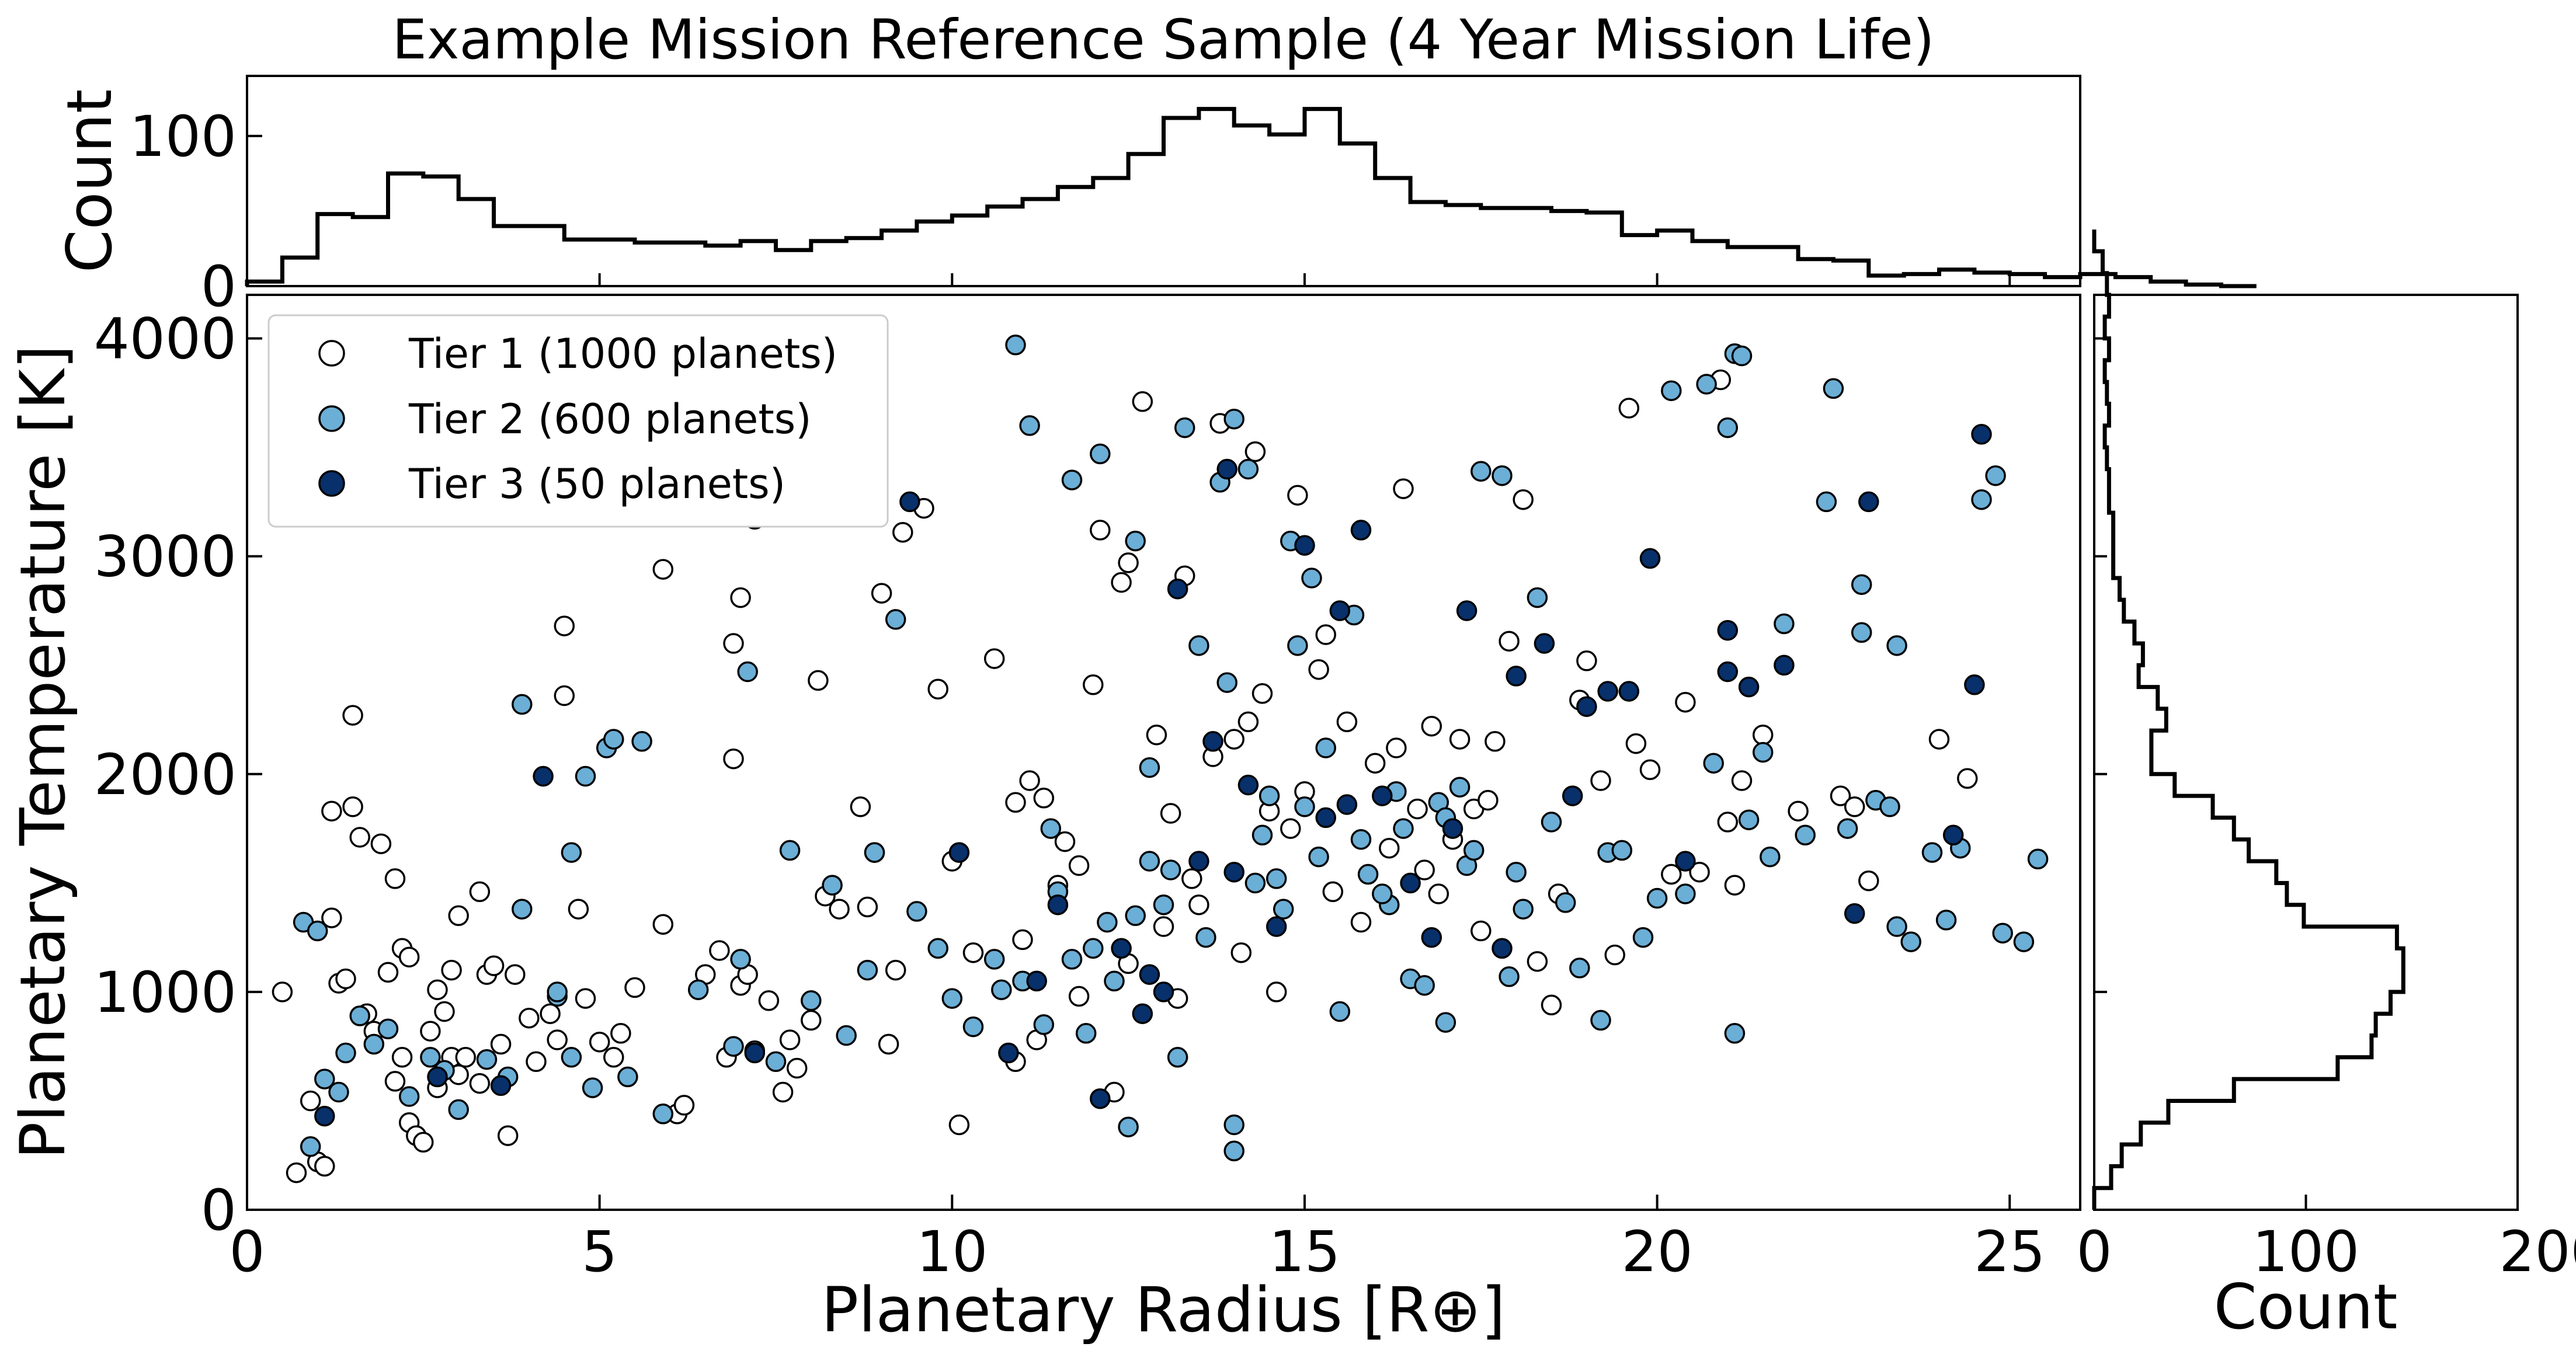  Describe the element at coordinates (90, 181) in the screenshot. I see `top-histogram-ylabel: Count` at that location.